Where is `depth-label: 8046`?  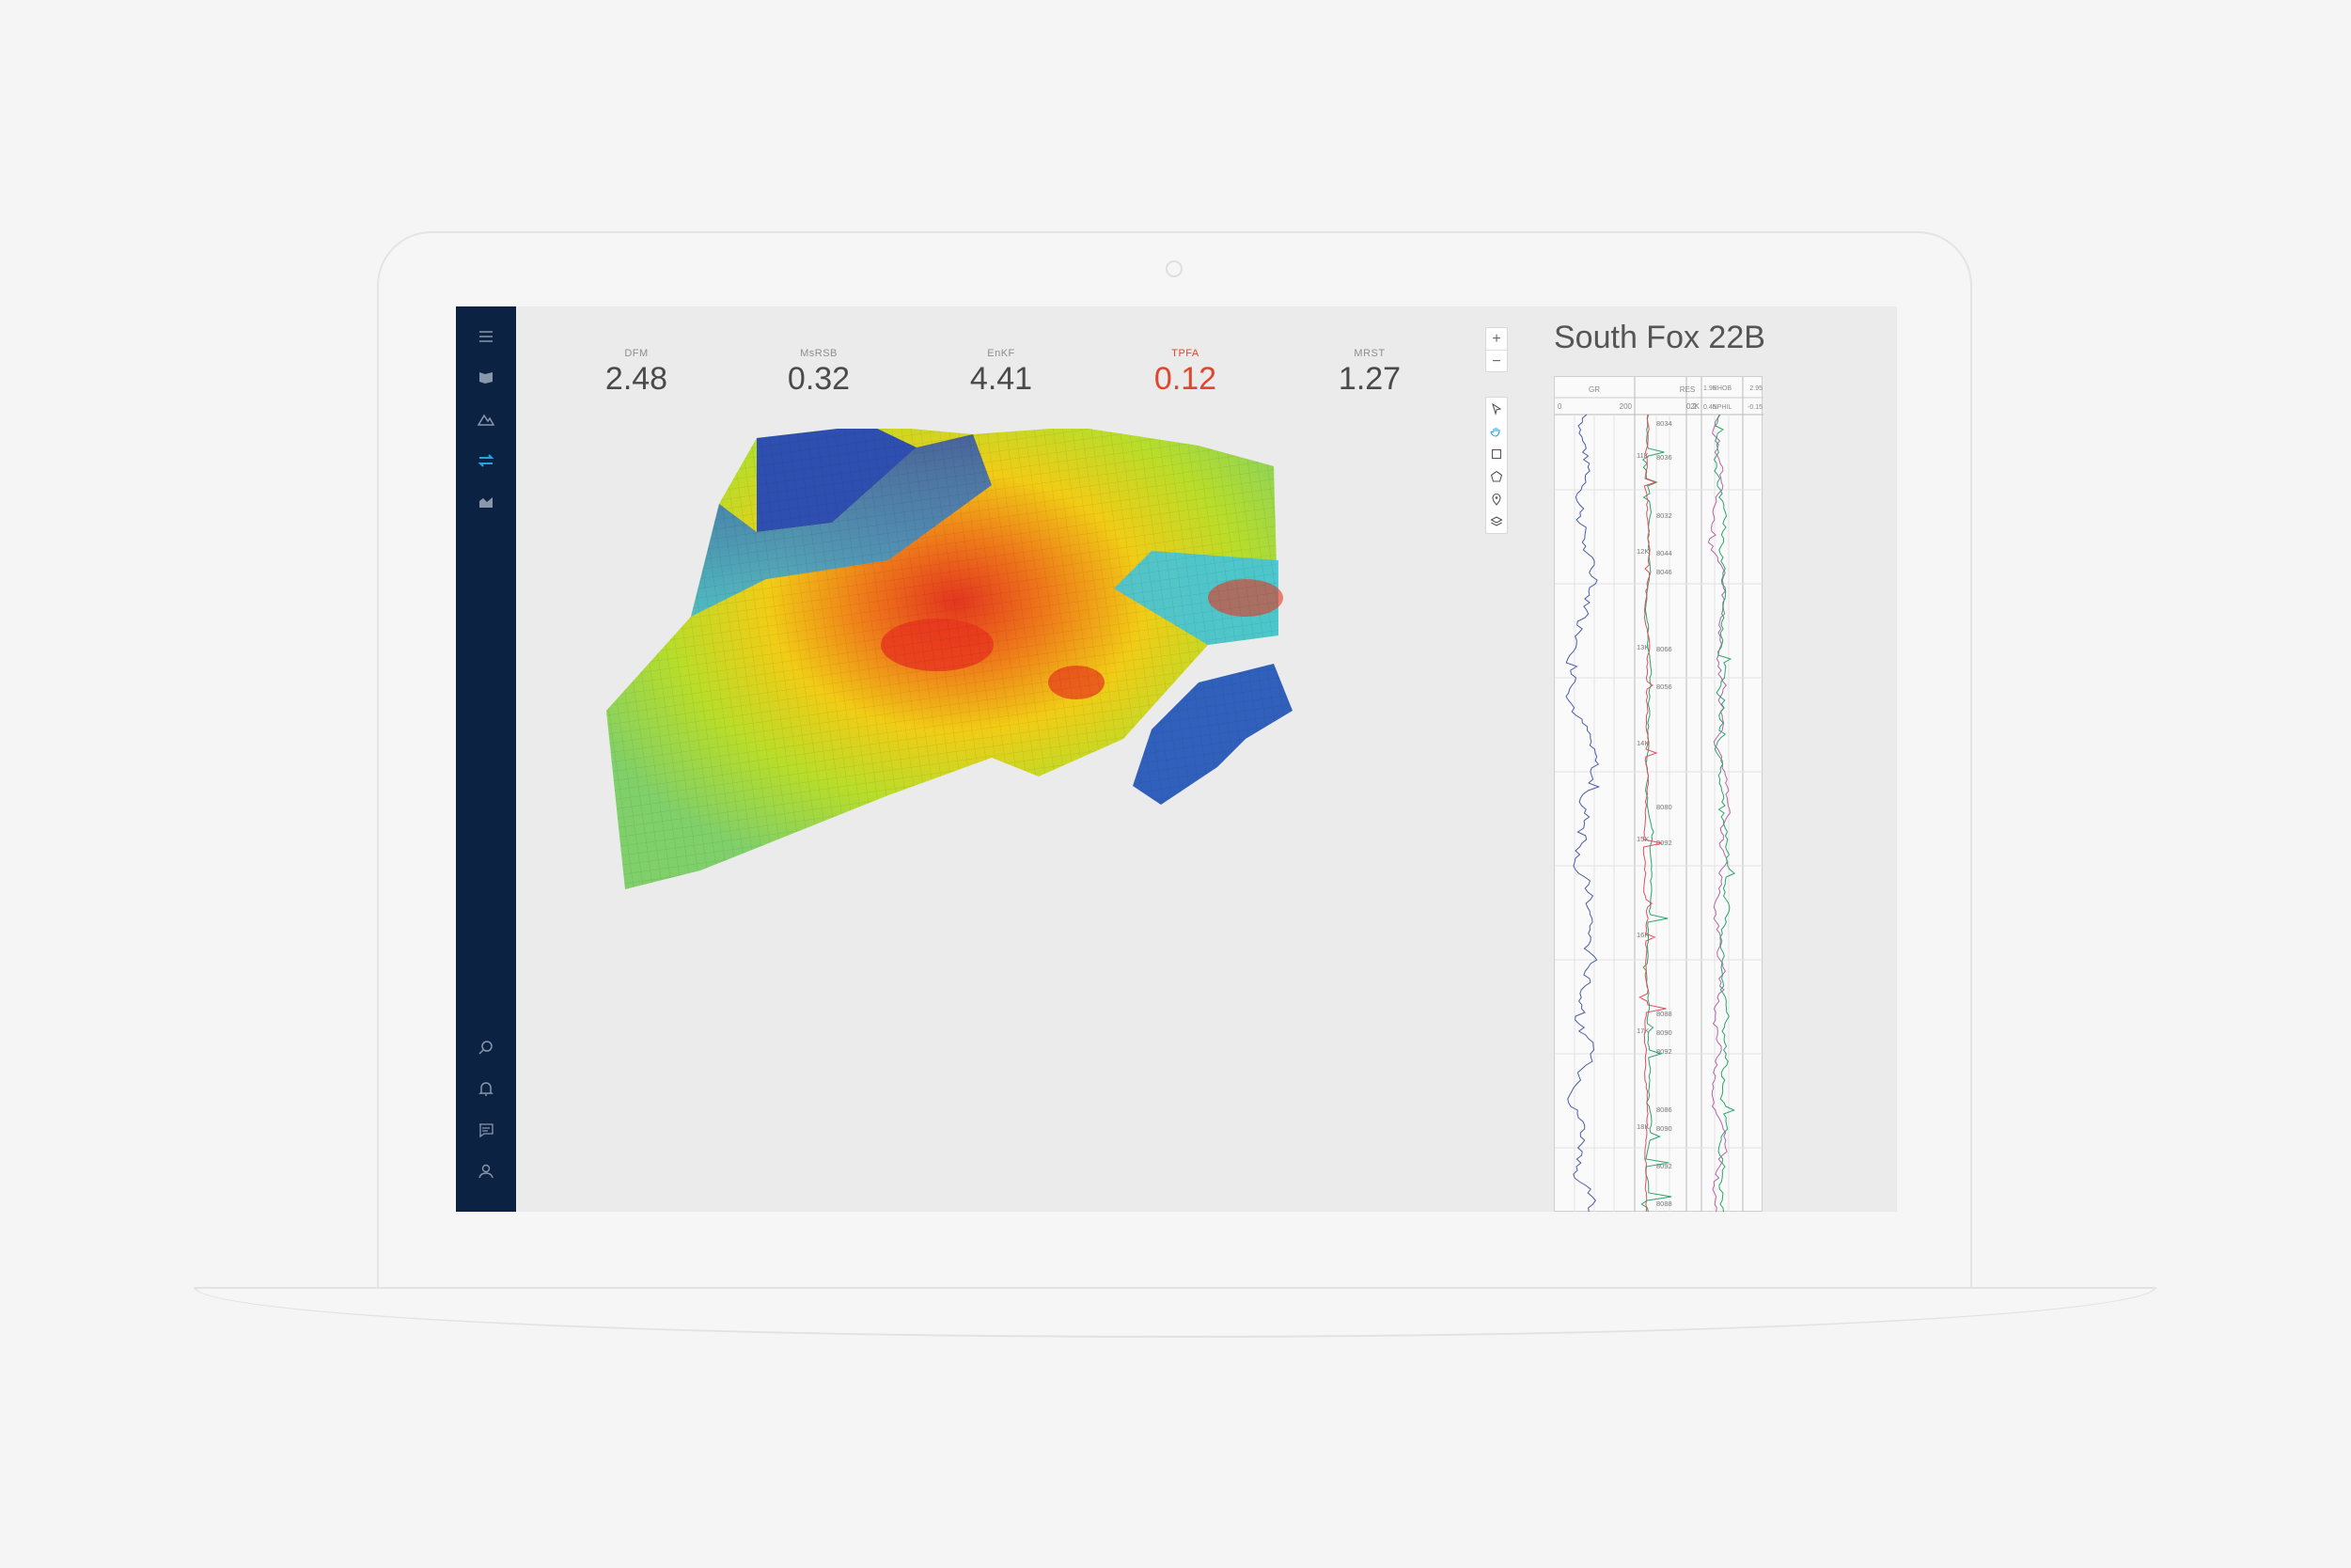 depth-label: 8046 is located at coordinates (1664, 572).